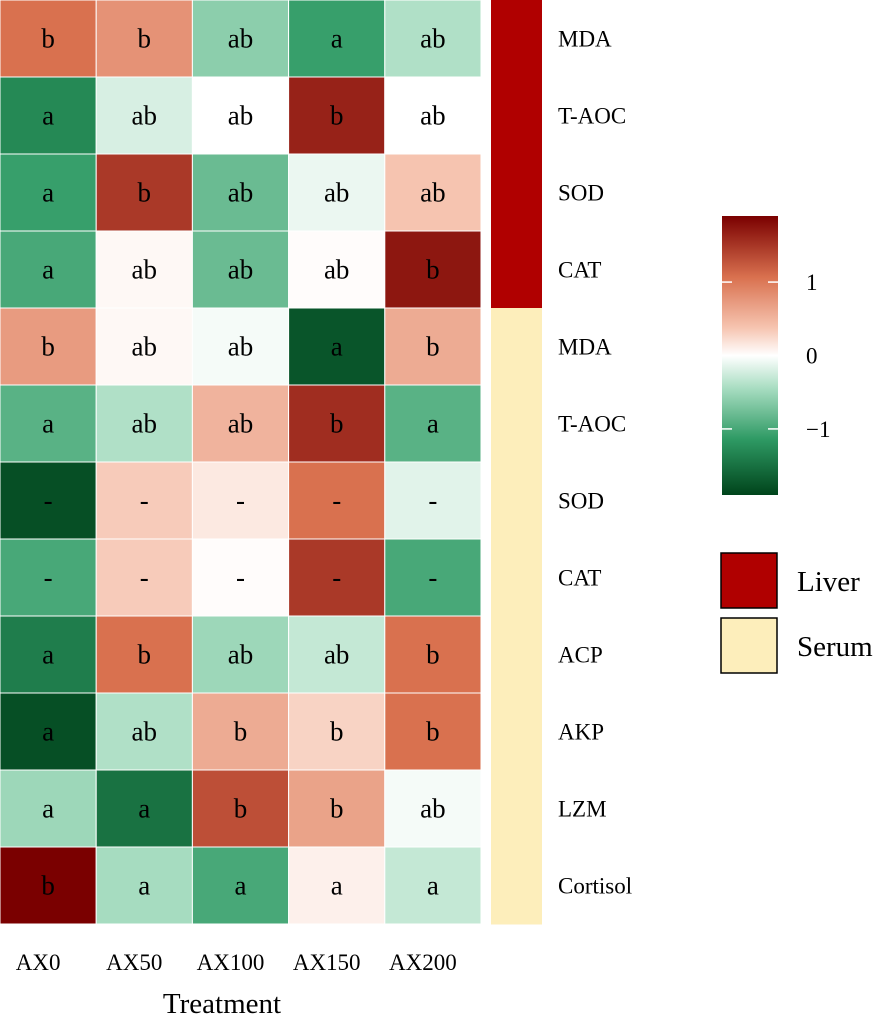  I want to click on row-label: ACP, so click(580, 655).